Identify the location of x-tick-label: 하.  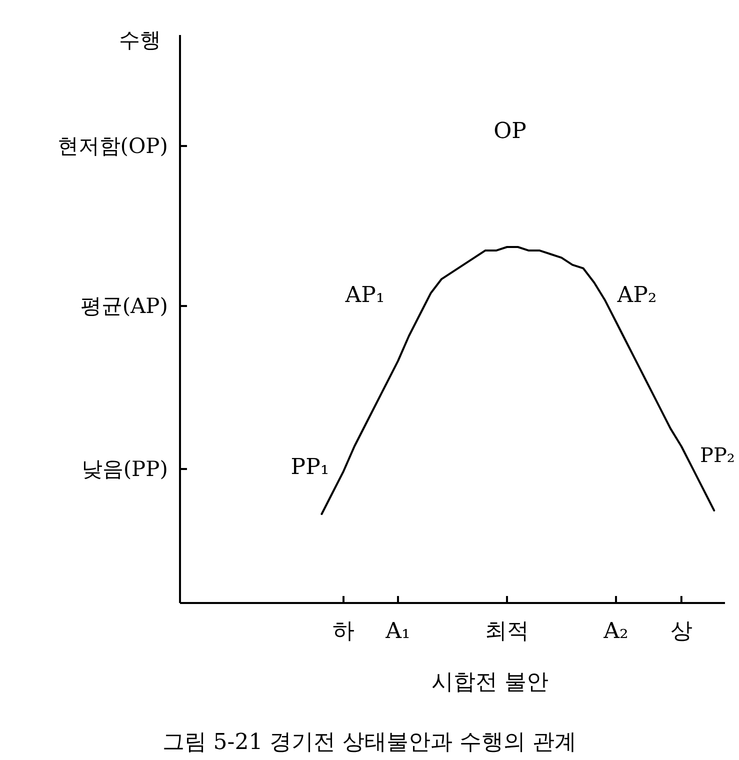
(343, 631).